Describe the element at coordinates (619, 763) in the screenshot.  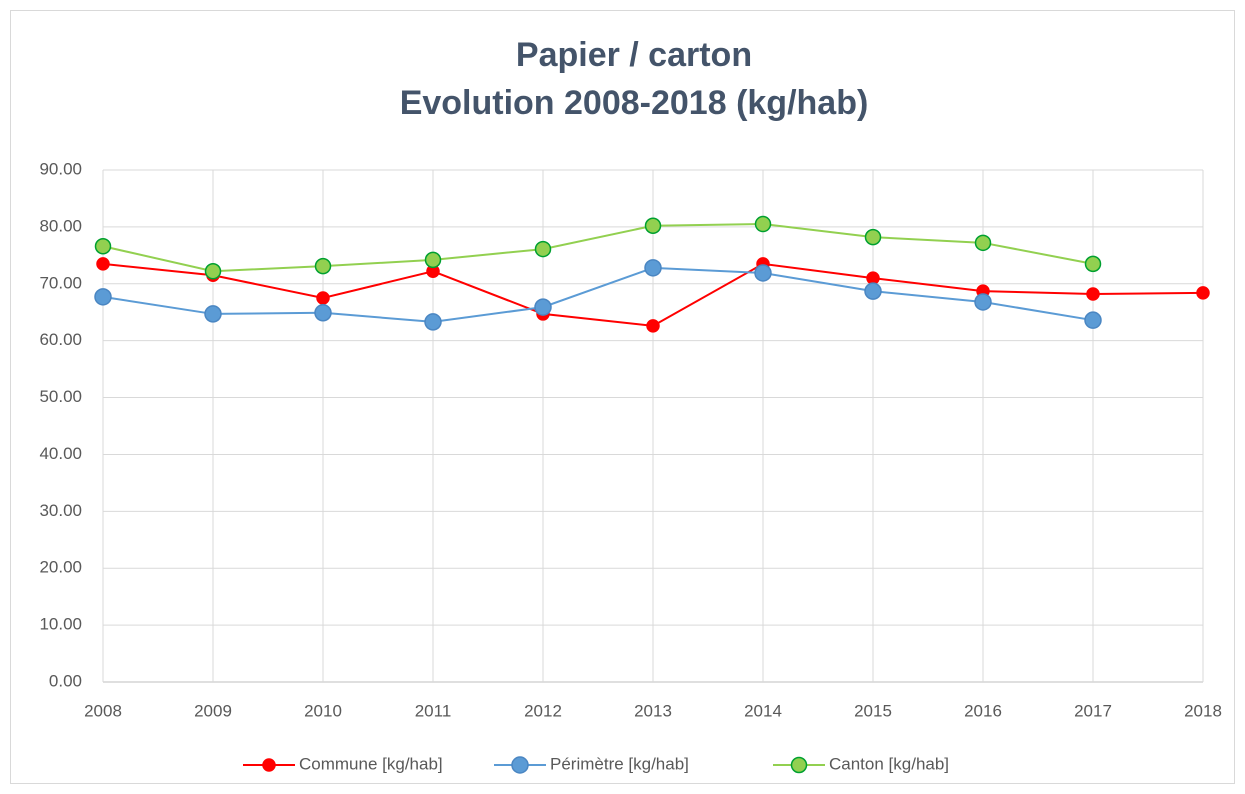
I see `legend-label: Périmètre [kg/hab]` at that location.